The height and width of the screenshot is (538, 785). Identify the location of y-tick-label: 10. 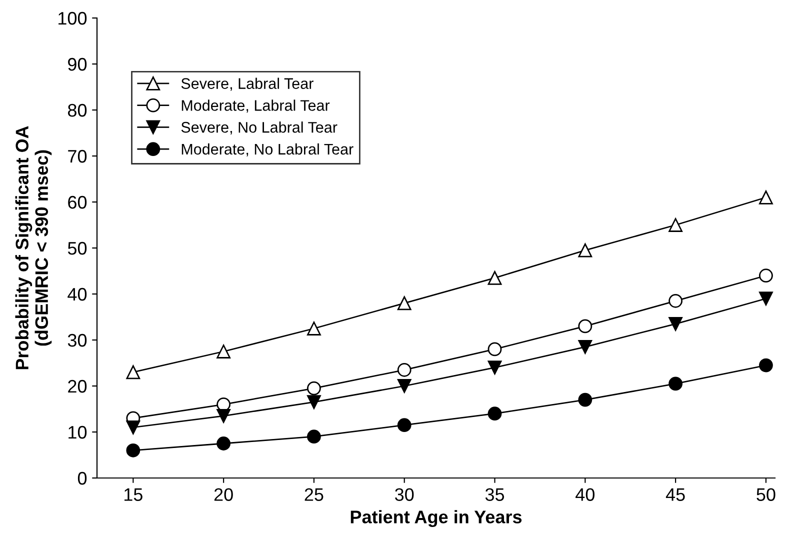
(77, 432).